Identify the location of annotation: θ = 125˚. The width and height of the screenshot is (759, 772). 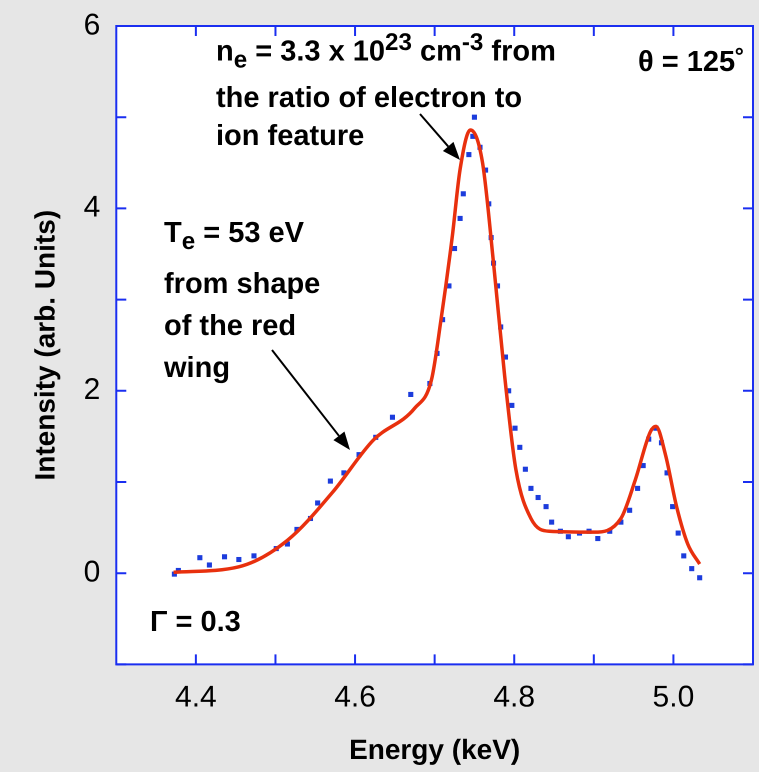
(692, 62).